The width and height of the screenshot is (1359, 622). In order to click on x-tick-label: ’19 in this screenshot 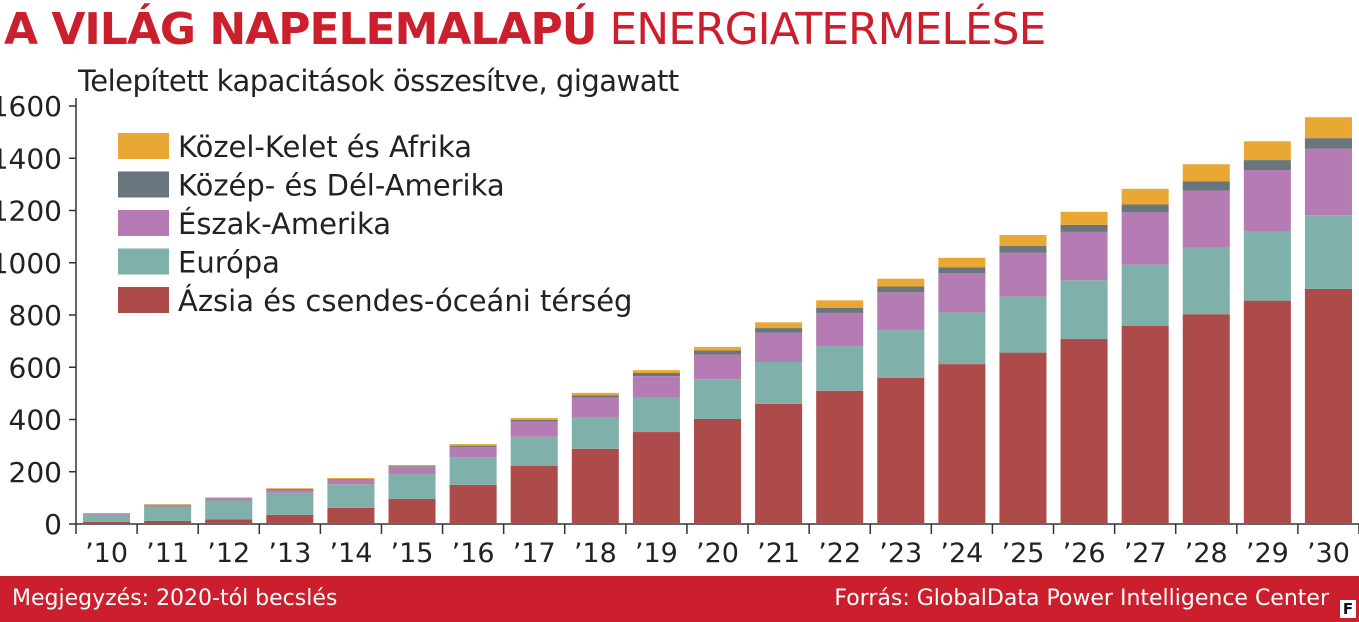, I will do `click(656, 553)`.